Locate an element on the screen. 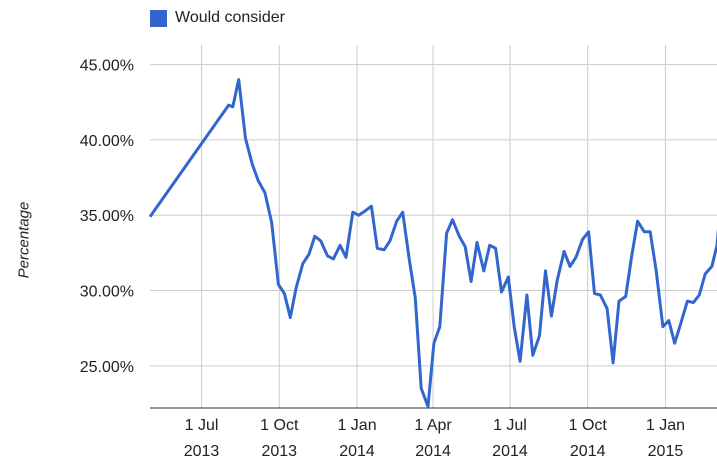  y-axis-label: Percentage is located at coordinates (24, 240).